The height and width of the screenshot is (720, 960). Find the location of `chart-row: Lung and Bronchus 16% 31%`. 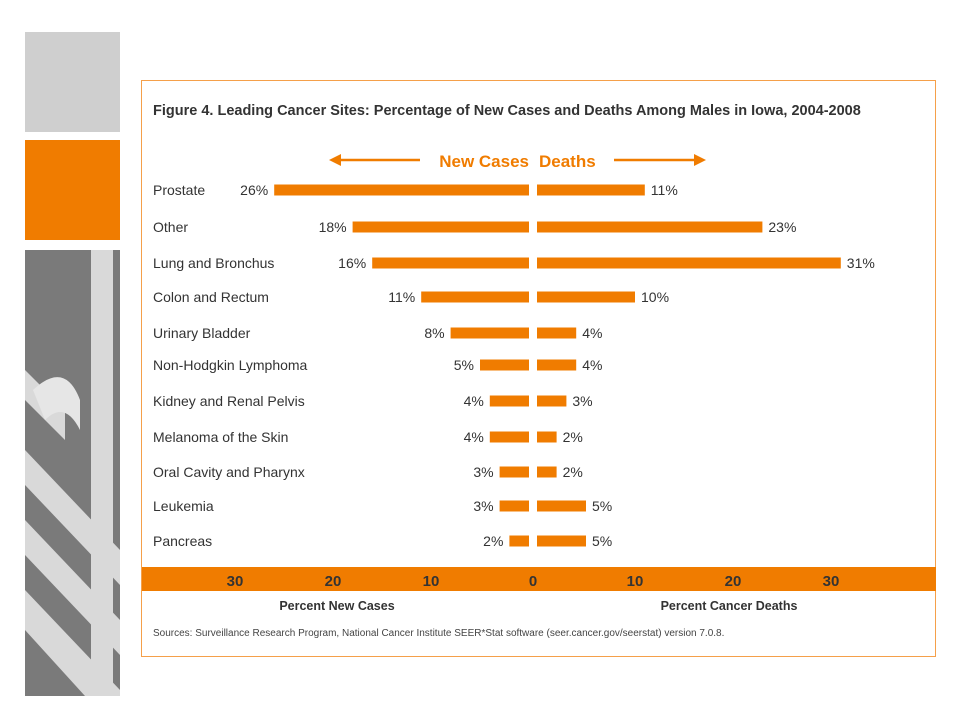

chart-row: Lung and Bronchus 16% 31% is located at coordinates (514, 263).